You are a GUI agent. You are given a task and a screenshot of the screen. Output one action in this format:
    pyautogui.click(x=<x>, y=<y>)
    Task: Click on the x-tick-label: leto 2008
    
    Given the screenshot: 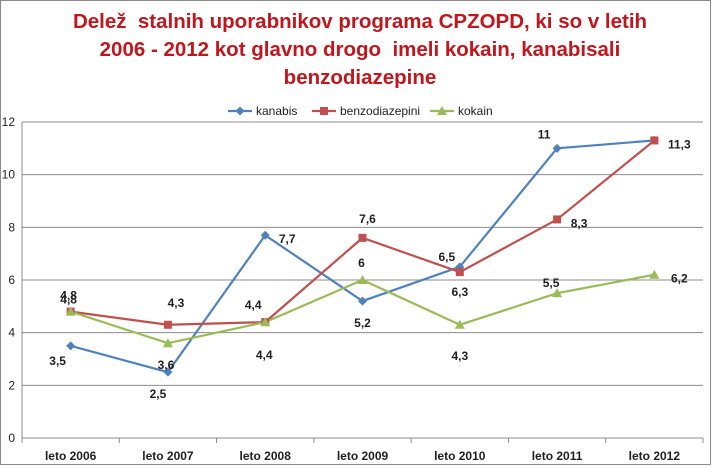 What is the action you would take?
    pyautogui.click(x=266, y=456)
    